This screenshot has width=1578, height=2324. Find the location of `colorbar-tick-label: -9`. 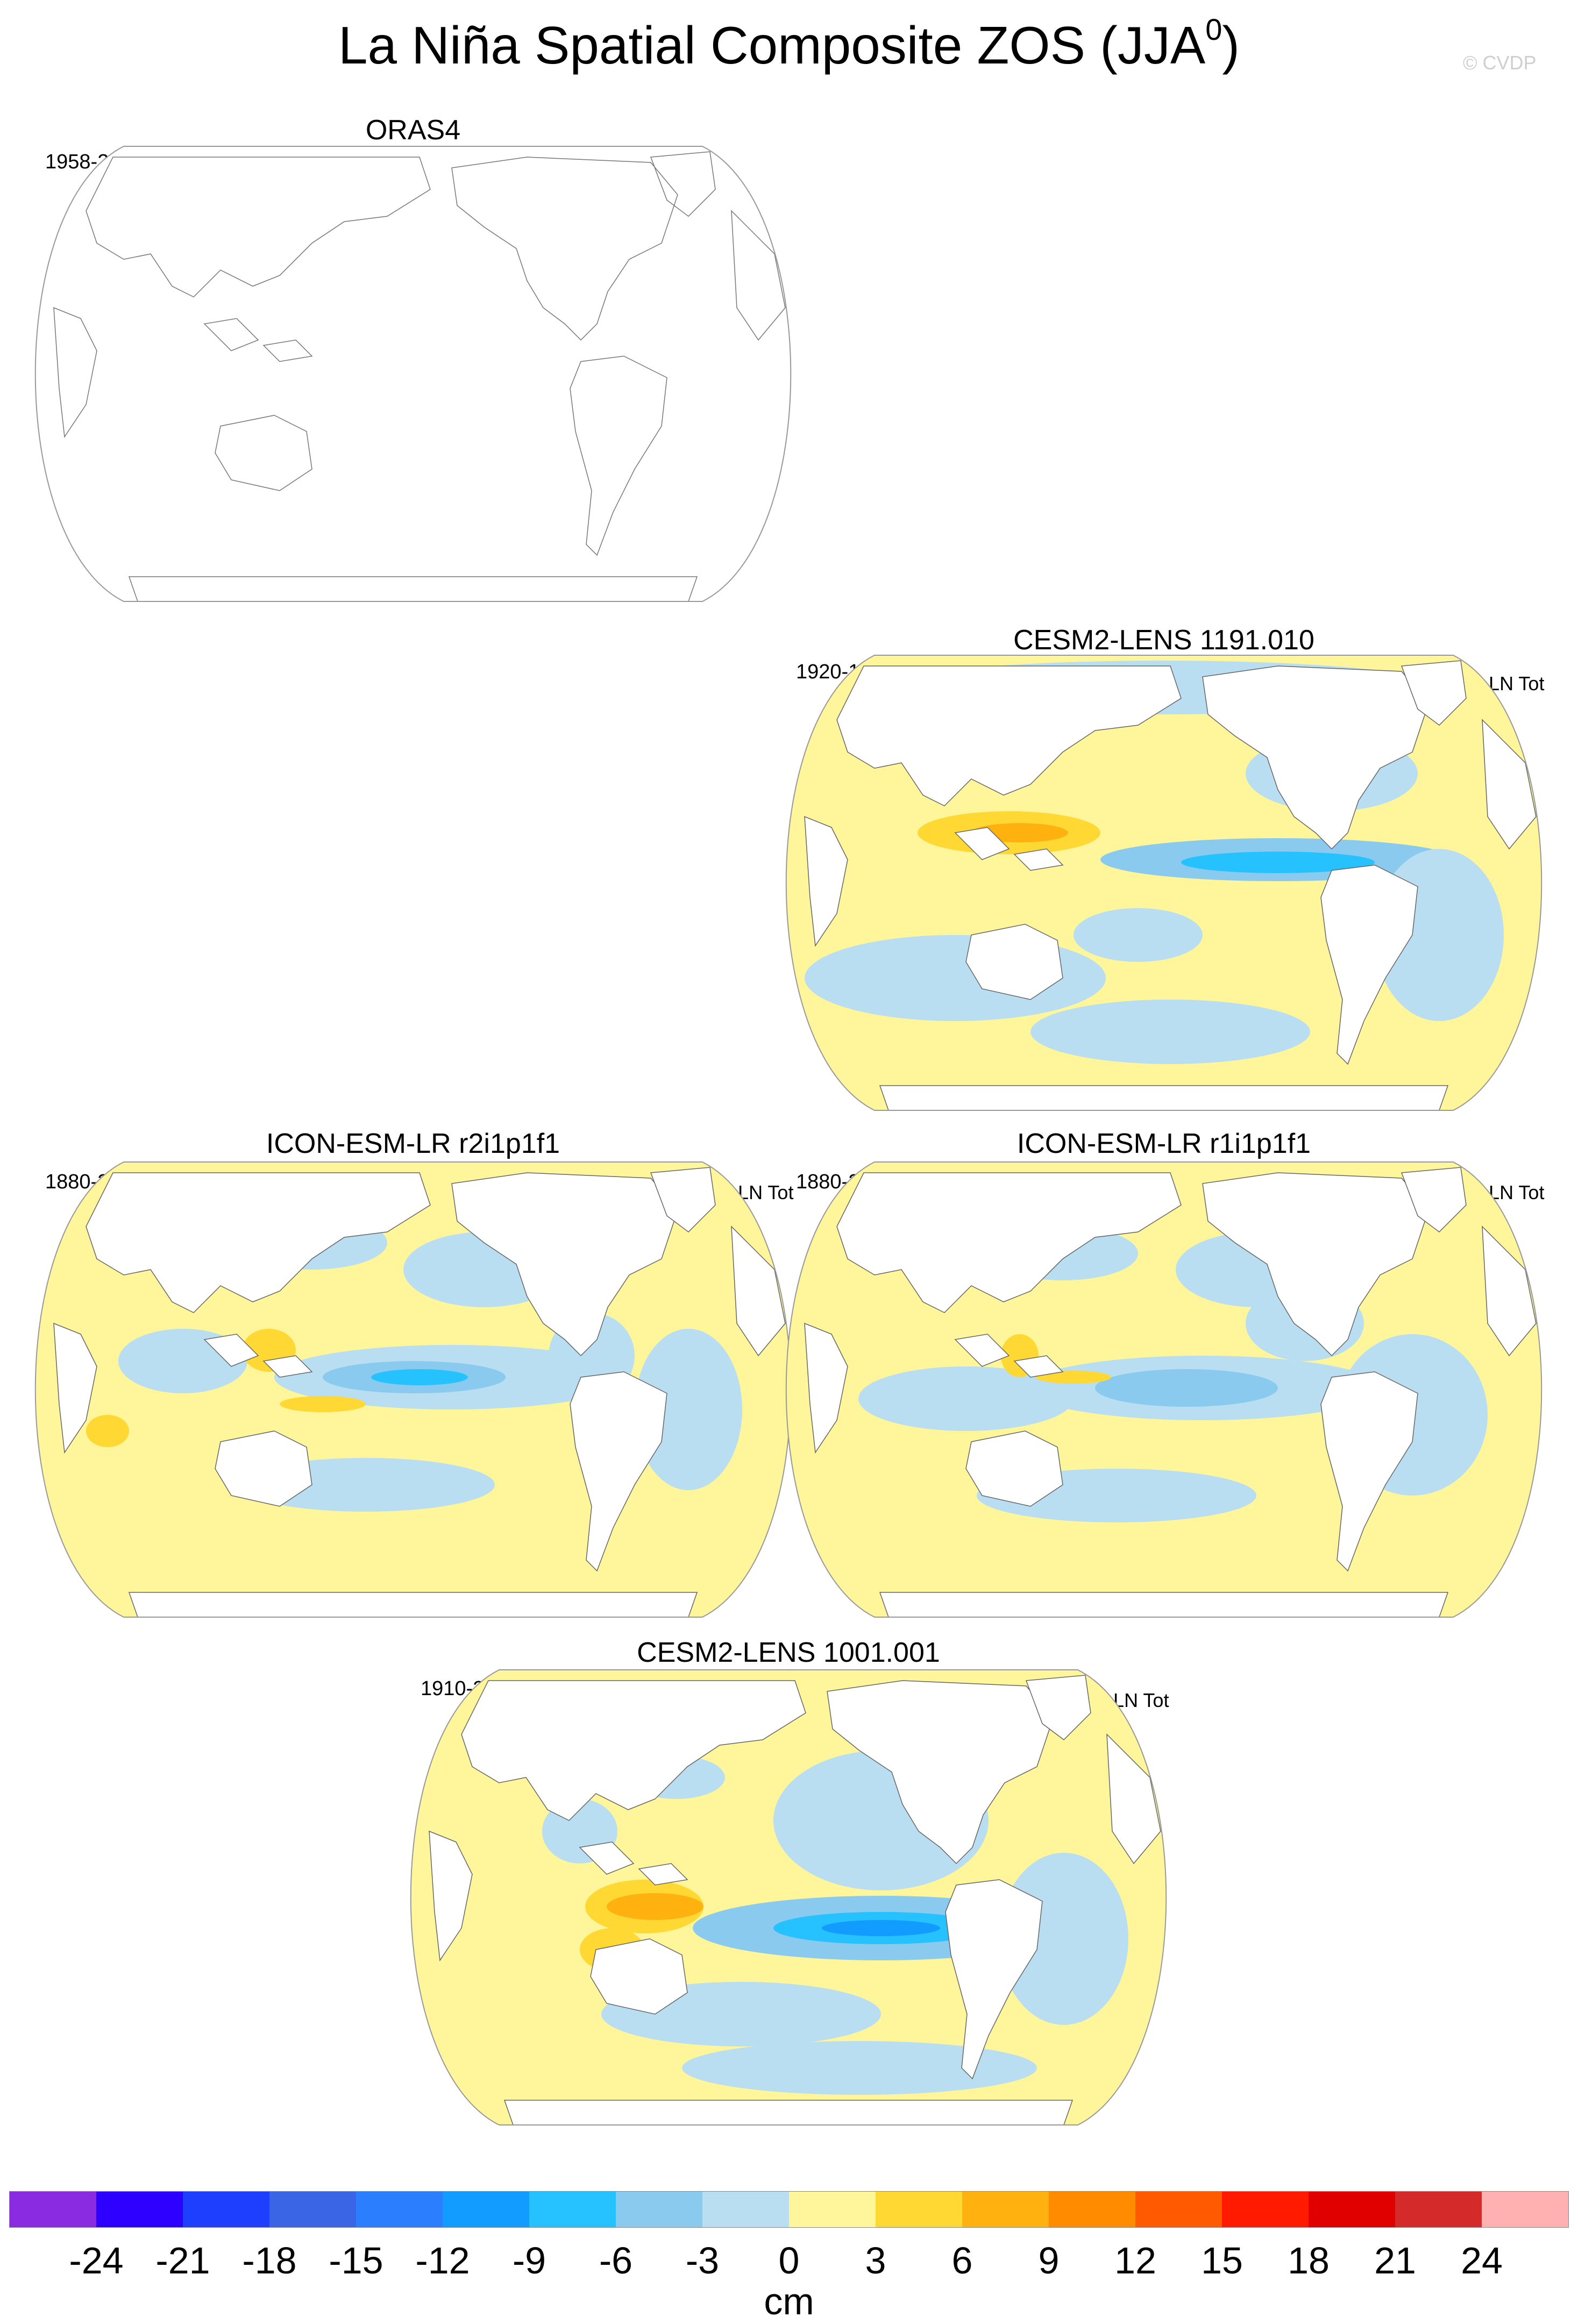

colorbar-tick-label: -9 is located at coordinates (529, 2261).